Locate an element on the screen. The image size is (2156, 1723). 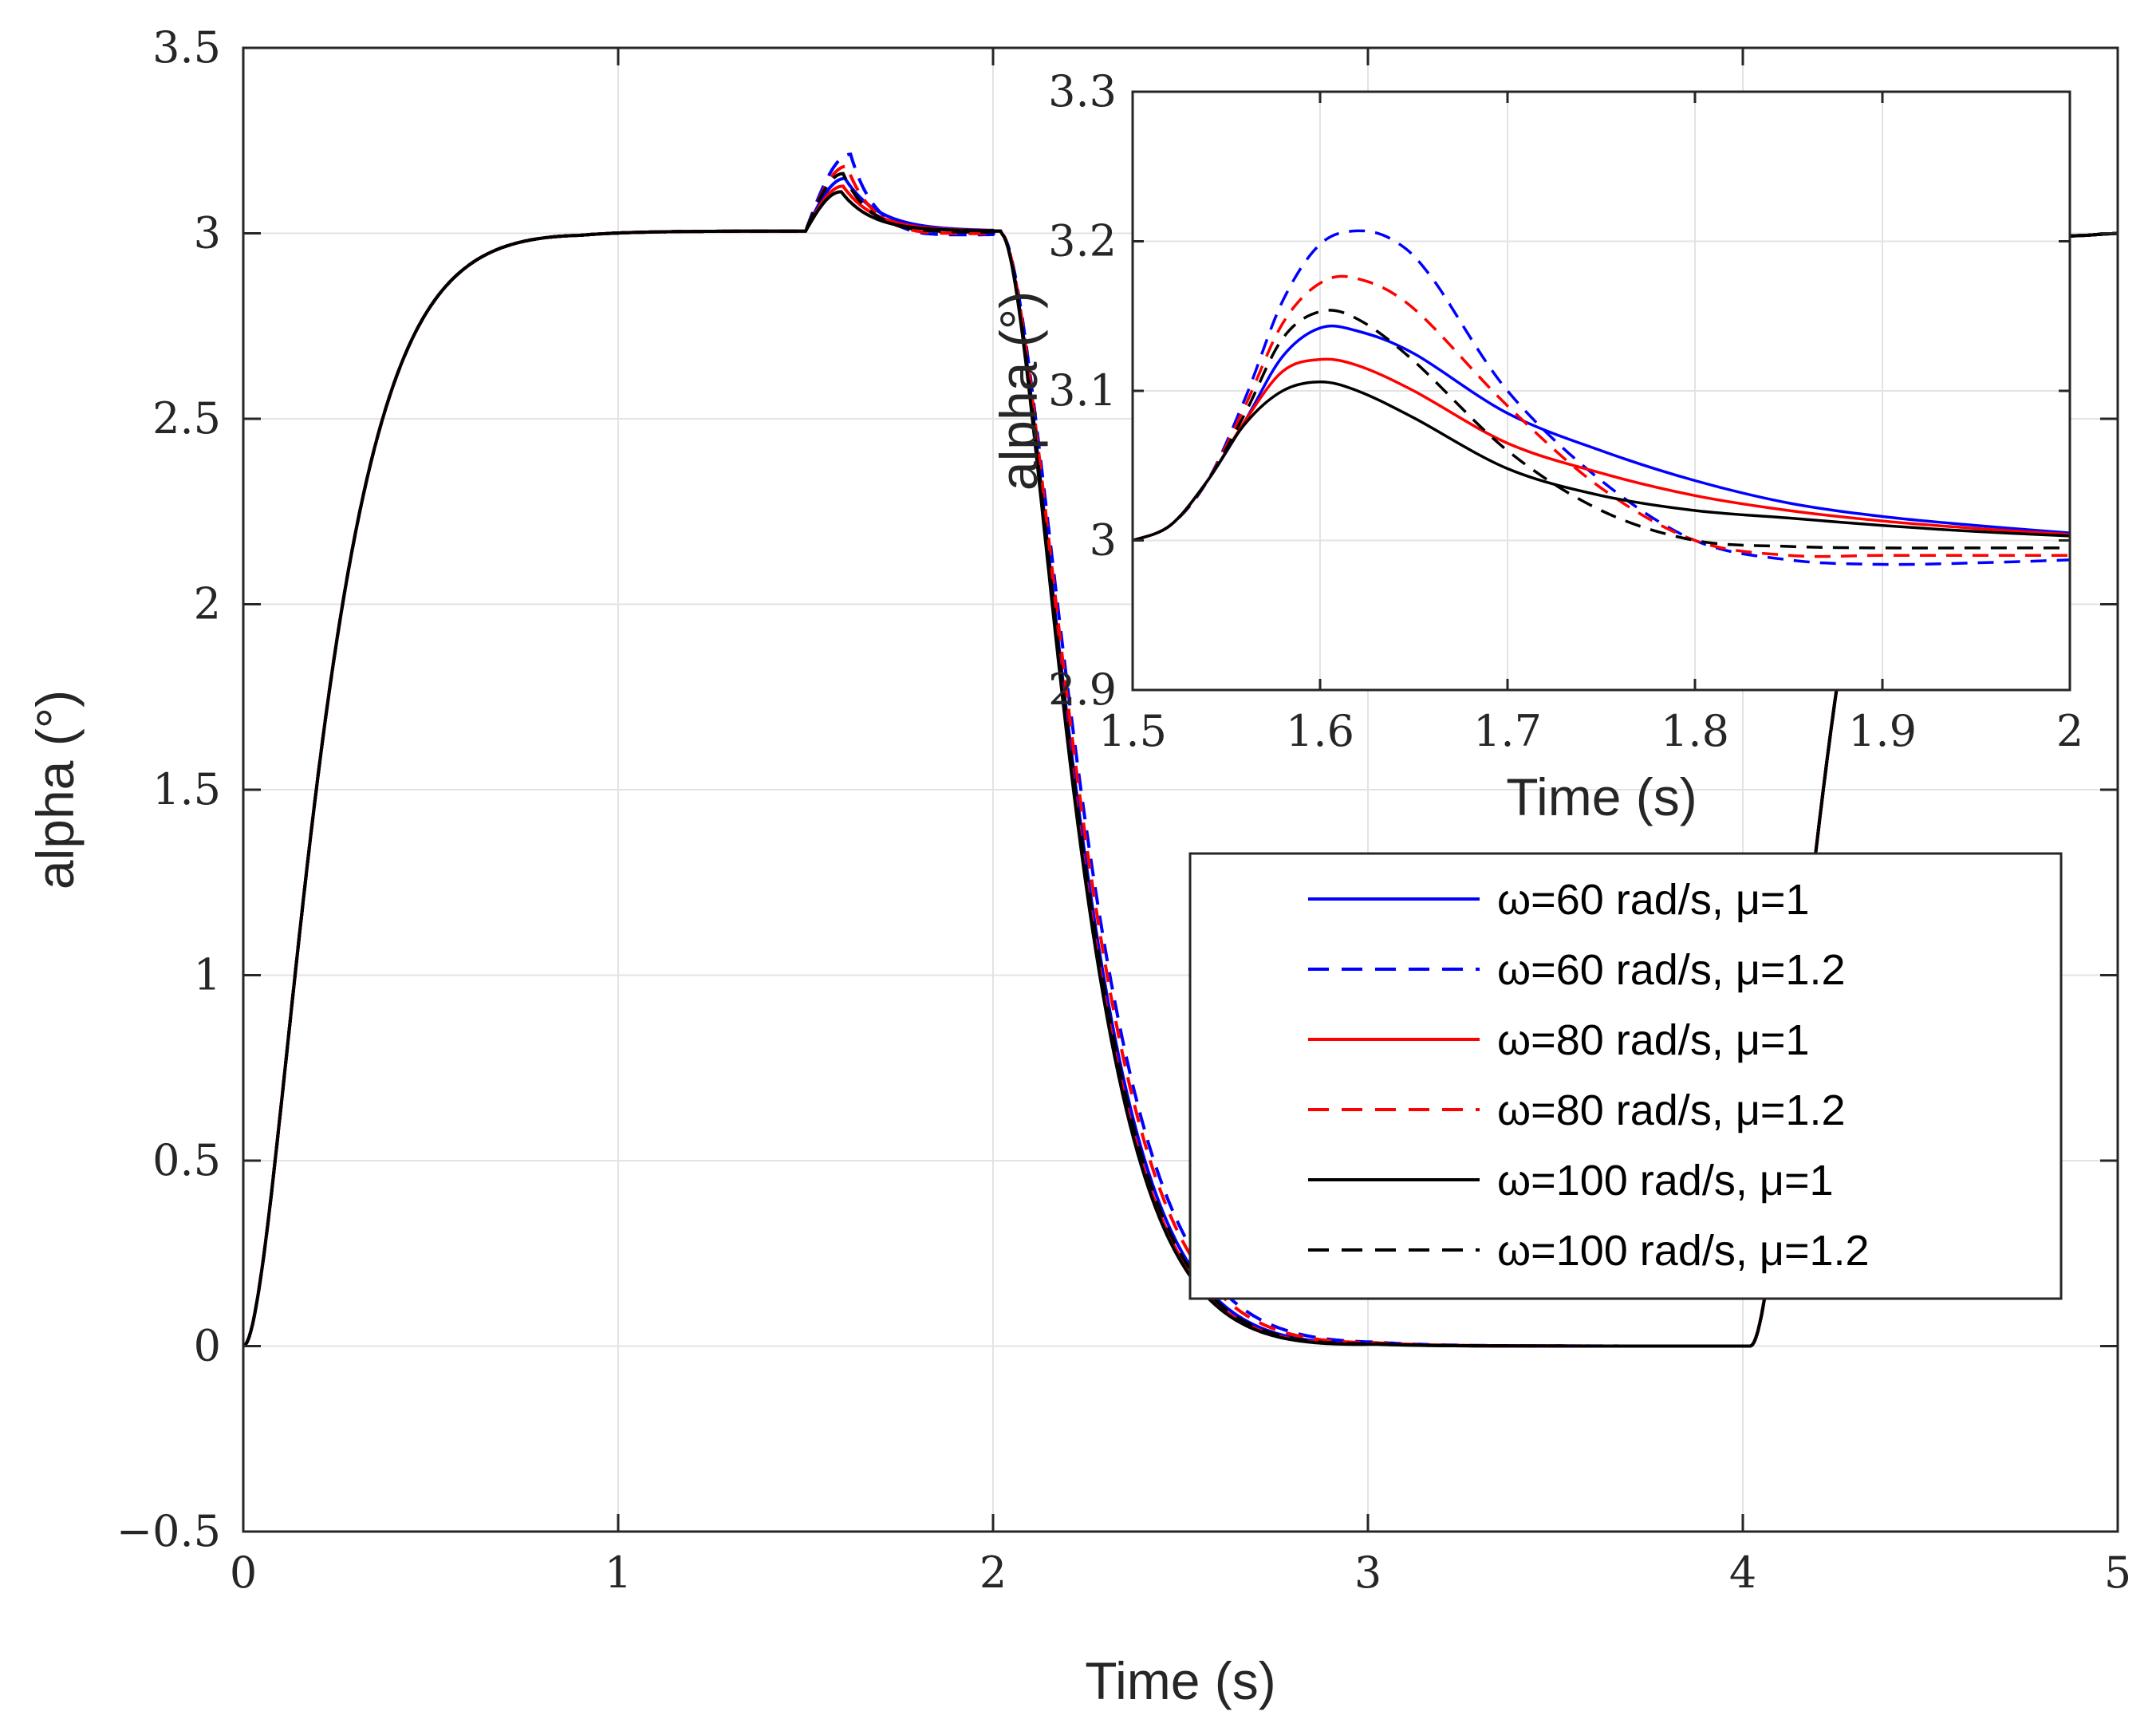
inset-y-tick-label: 3.2 is located at coordinates (1082, 241).